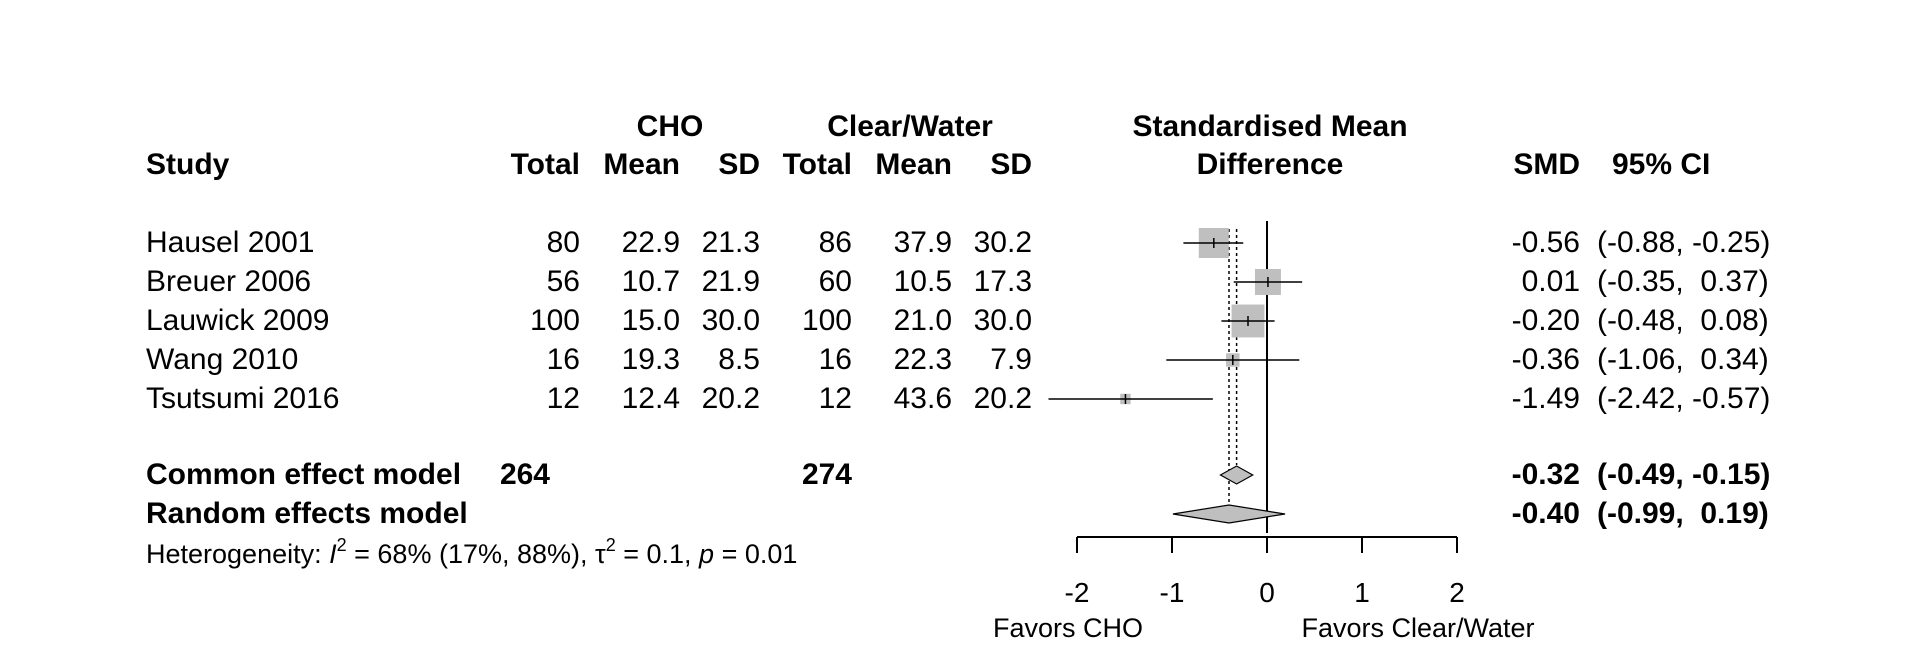 This screenshot has width=1920, height=672. What do you see at coordinates (1545, 320) in the screenshot?
I see `smd-cell: -0.20` at bounding box center [1545, 320].